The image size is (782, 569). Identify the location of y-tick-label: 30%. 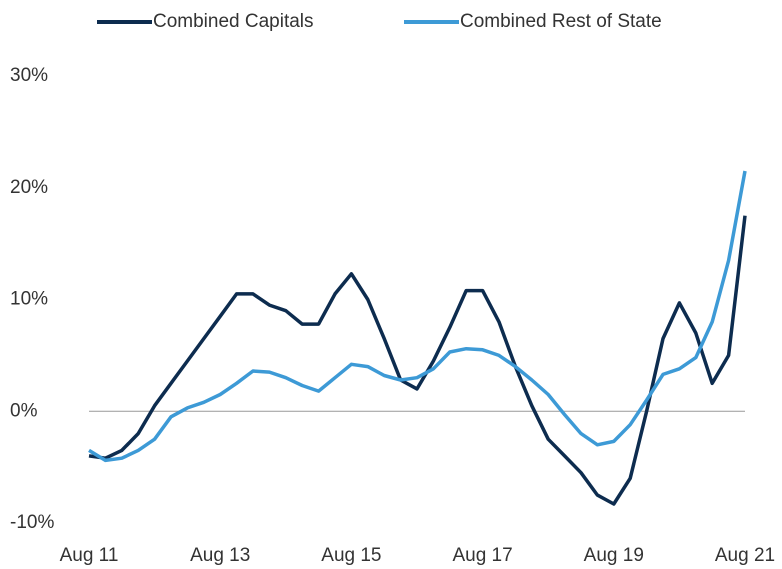
(29, 75).